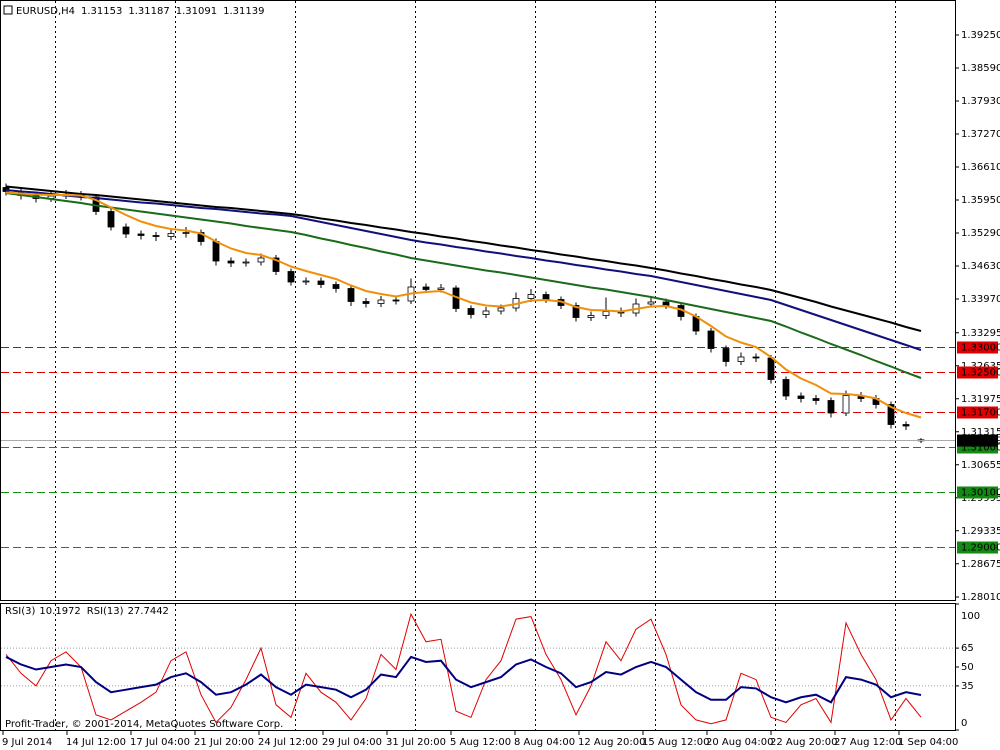  Describe the element at coordinates (416, 742) in the screenshot. I see `x-tick-label: 31 Jul 20:00` at that location.